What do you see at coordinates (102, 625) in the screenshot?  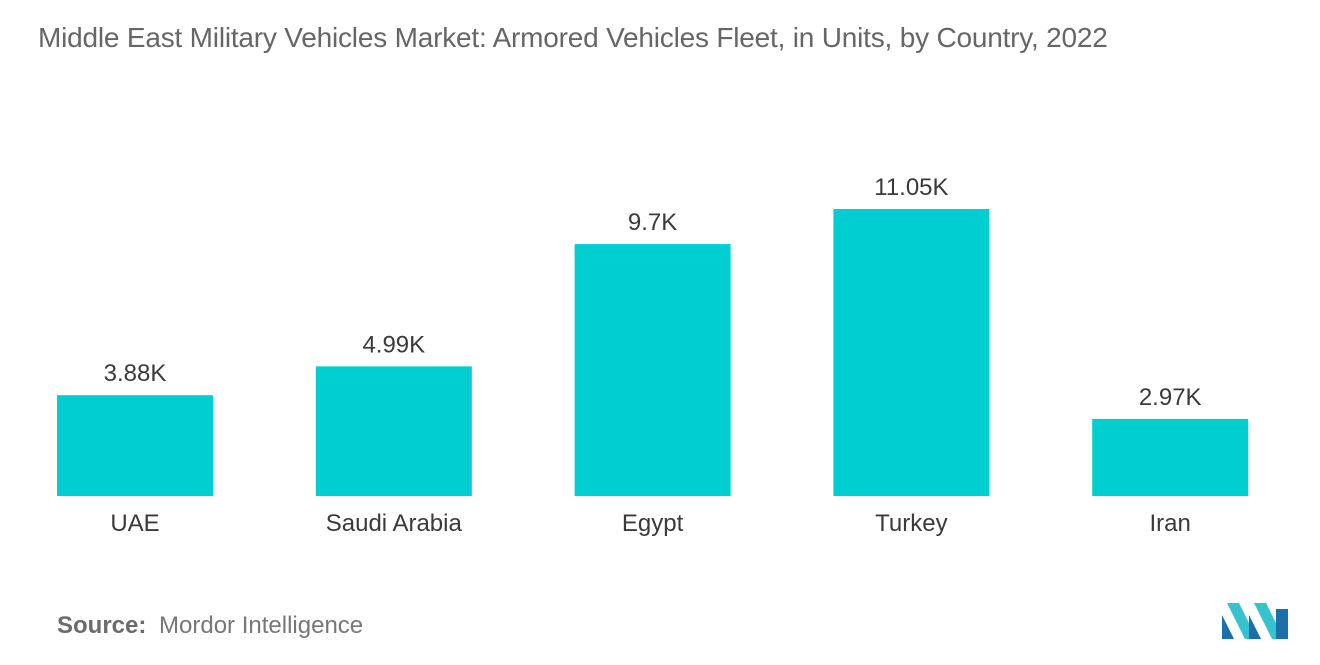 I see `source-label: Source:` at bounding box center [102, 625].